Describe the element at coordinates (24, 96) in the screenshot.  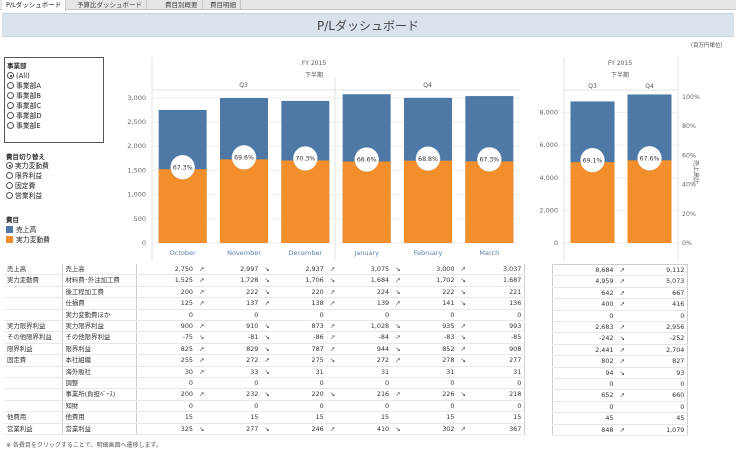
I see `dept-option: 事業部B` at that location.